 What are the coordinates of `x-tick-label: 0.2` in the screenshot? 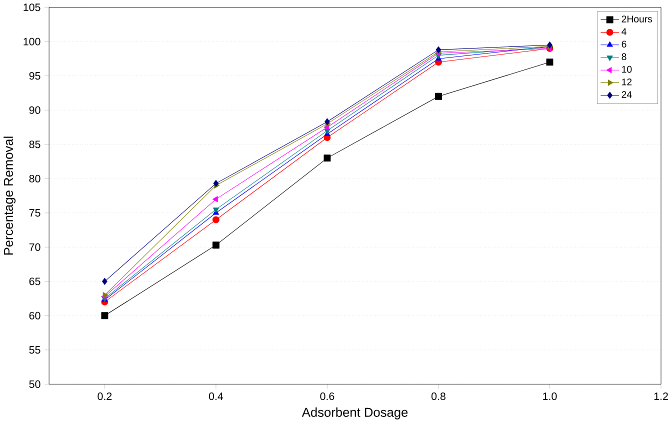 It's located at (105, 396).